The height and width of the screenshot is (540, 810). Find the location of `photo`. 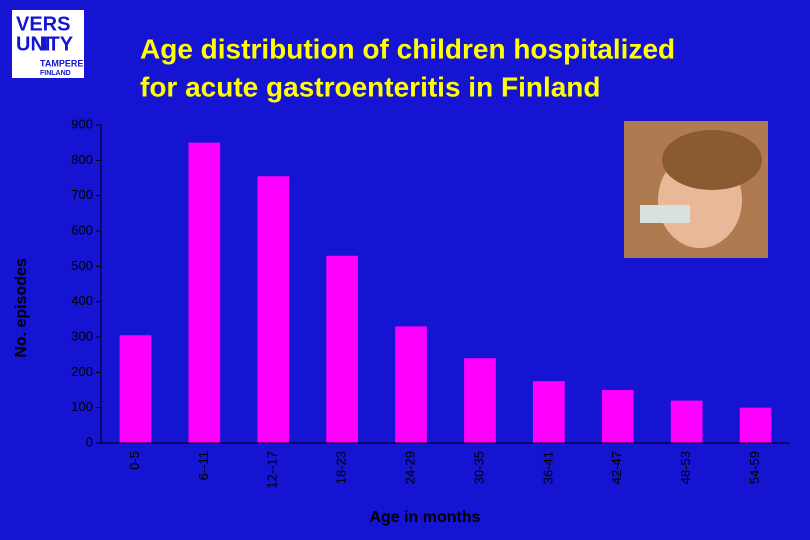

photo is located at coordinates (696, 189).